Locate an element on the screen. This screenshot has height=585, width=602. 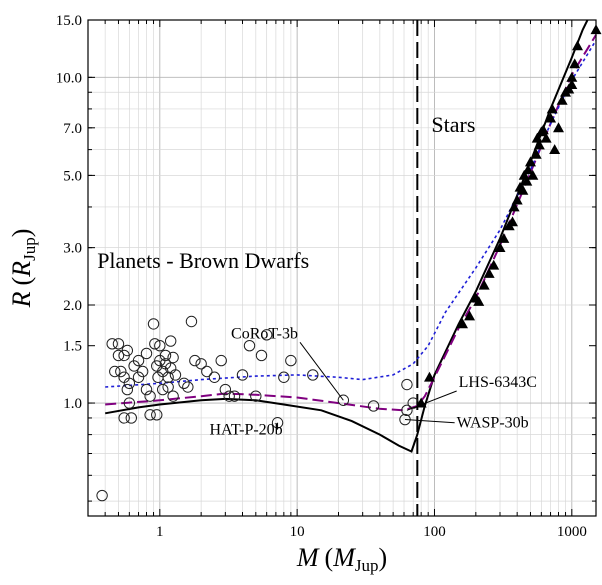
y-axis-label-paren-open: ( is located at coordinates (21, 281).